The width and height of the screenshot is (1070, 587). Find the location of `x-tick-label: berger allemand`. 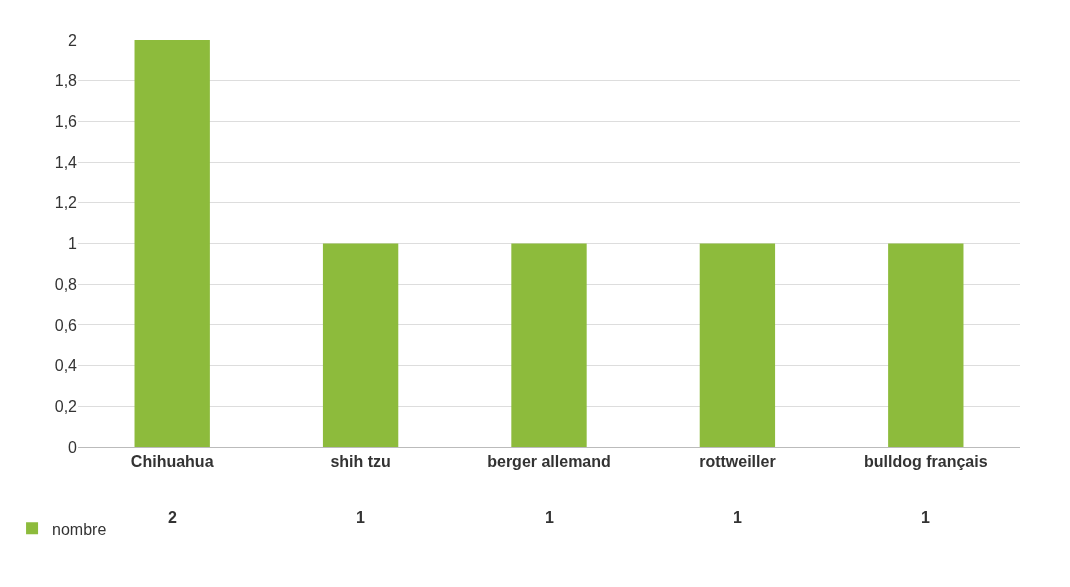

x-tick-label: berger allemand is located at coordinates (549, 462).